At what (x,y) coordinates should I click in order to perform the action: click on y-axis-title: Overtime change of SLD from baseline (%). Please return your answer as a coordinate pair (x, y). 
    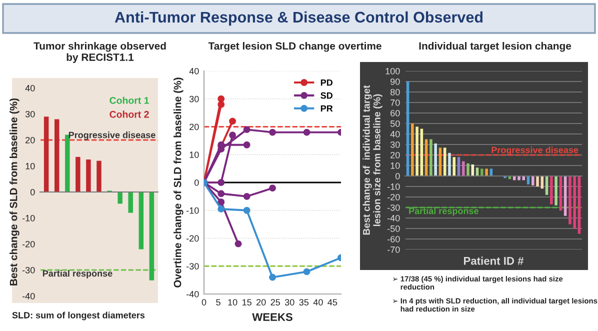
    Looking at the image, I should click on (179, 183).